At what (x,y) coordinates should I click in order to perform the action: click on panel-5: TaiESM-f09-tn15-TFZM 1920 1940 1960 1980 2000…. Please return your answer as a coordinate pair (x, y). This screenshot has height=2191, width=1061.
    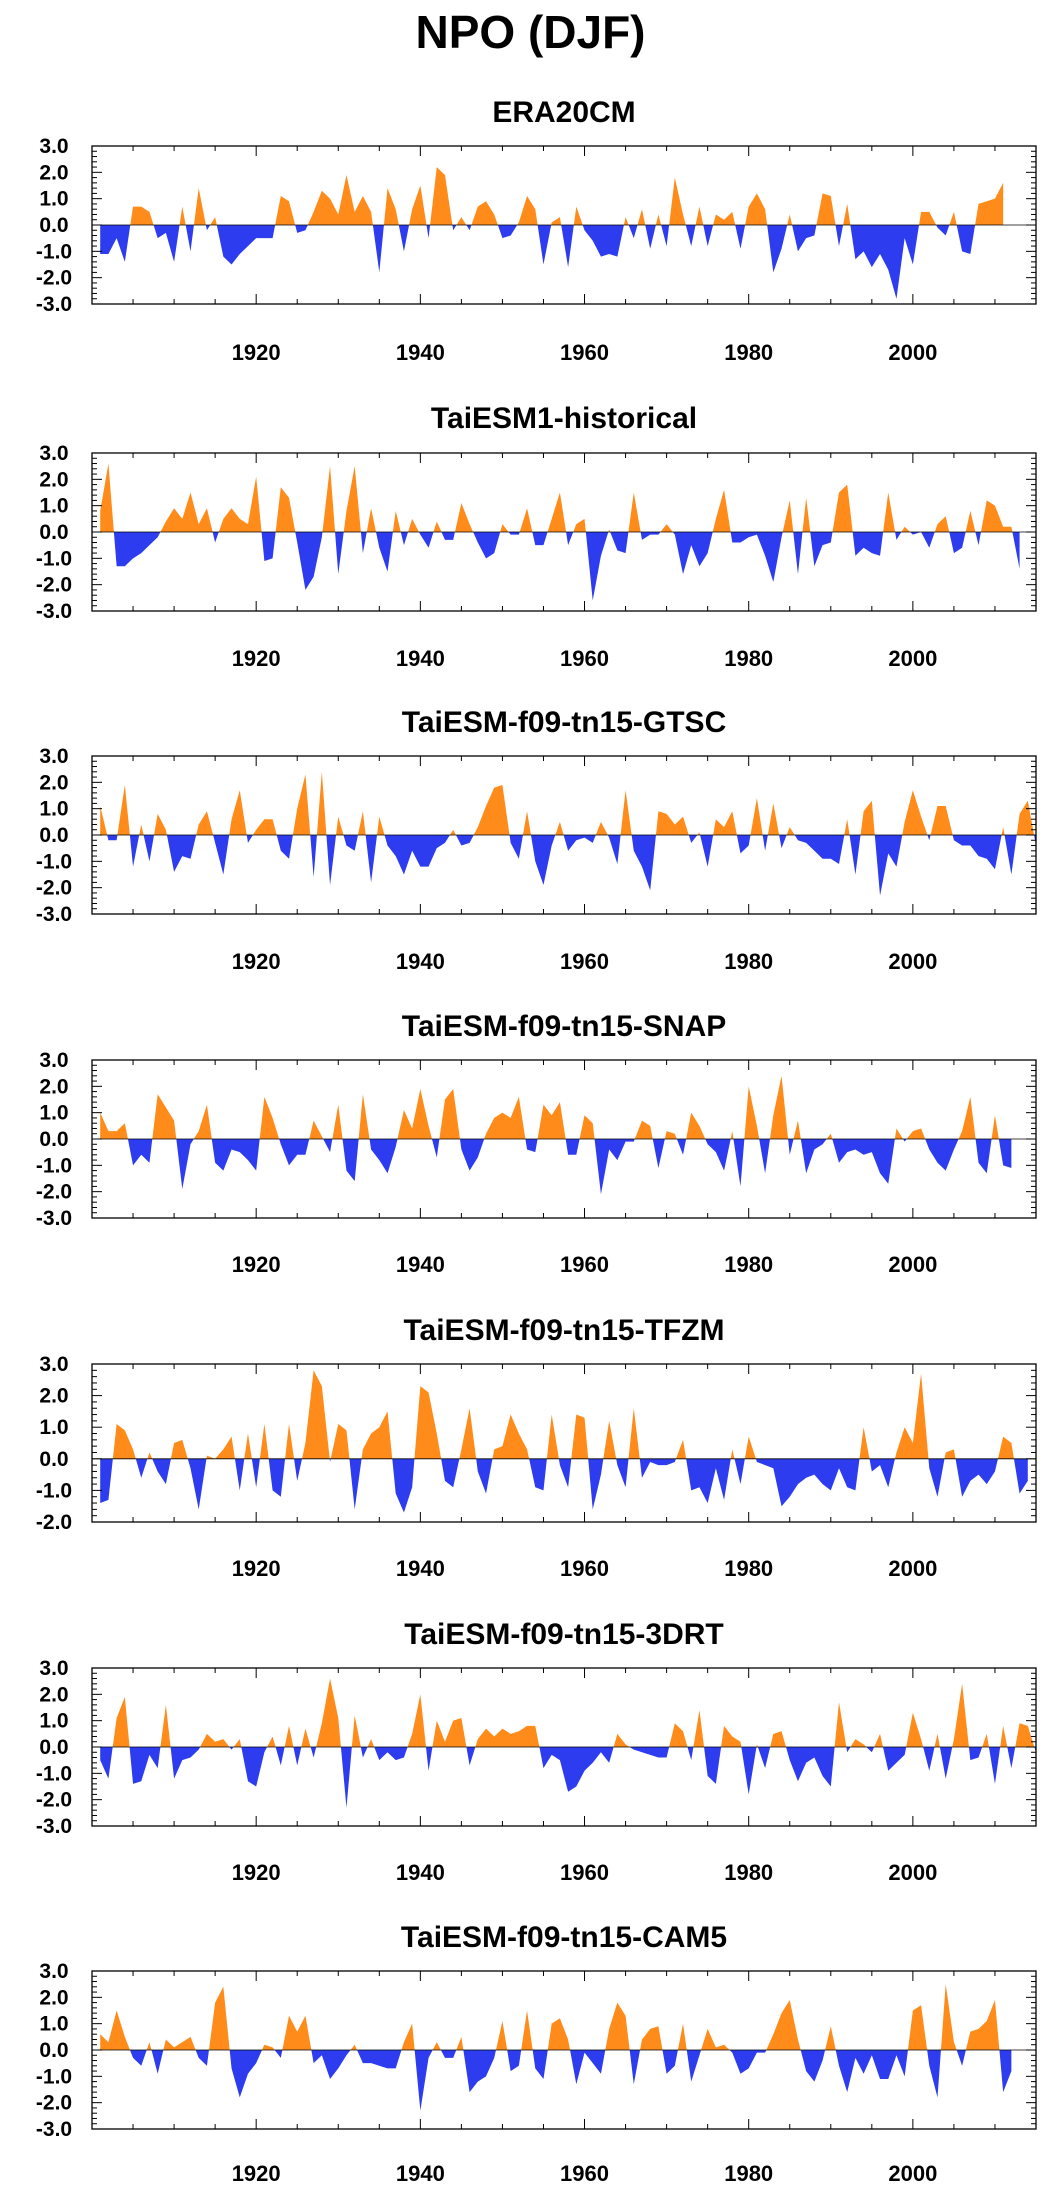
    Looking at the image, I should click on (536, 1447).